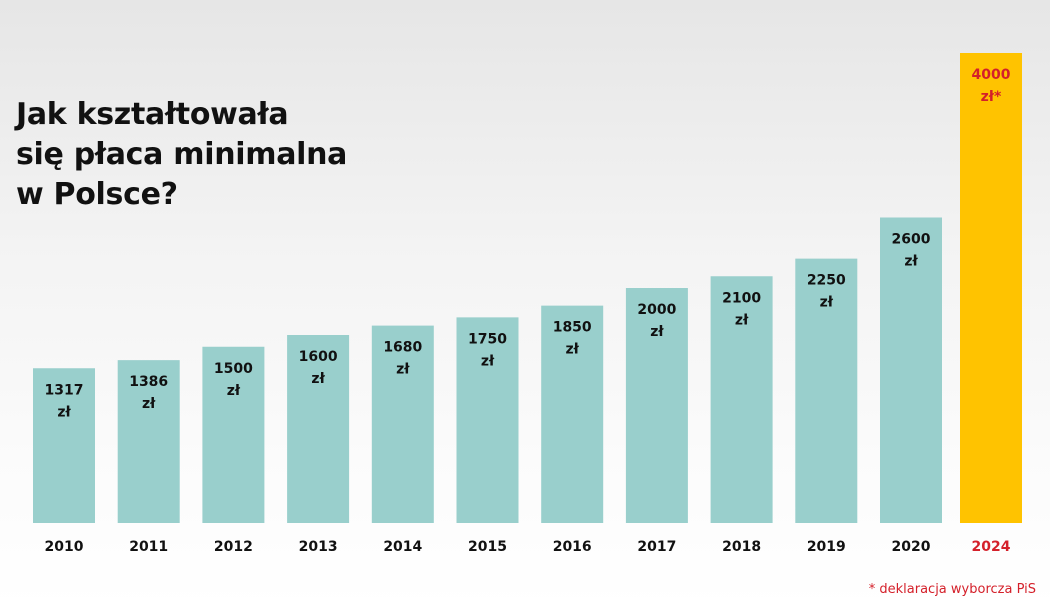 This screenshot has width=1050, height=609. Describe the element at coordinates (826, 281) in the screenshot. I see `bar-value-label-2019: 2250` at that location.